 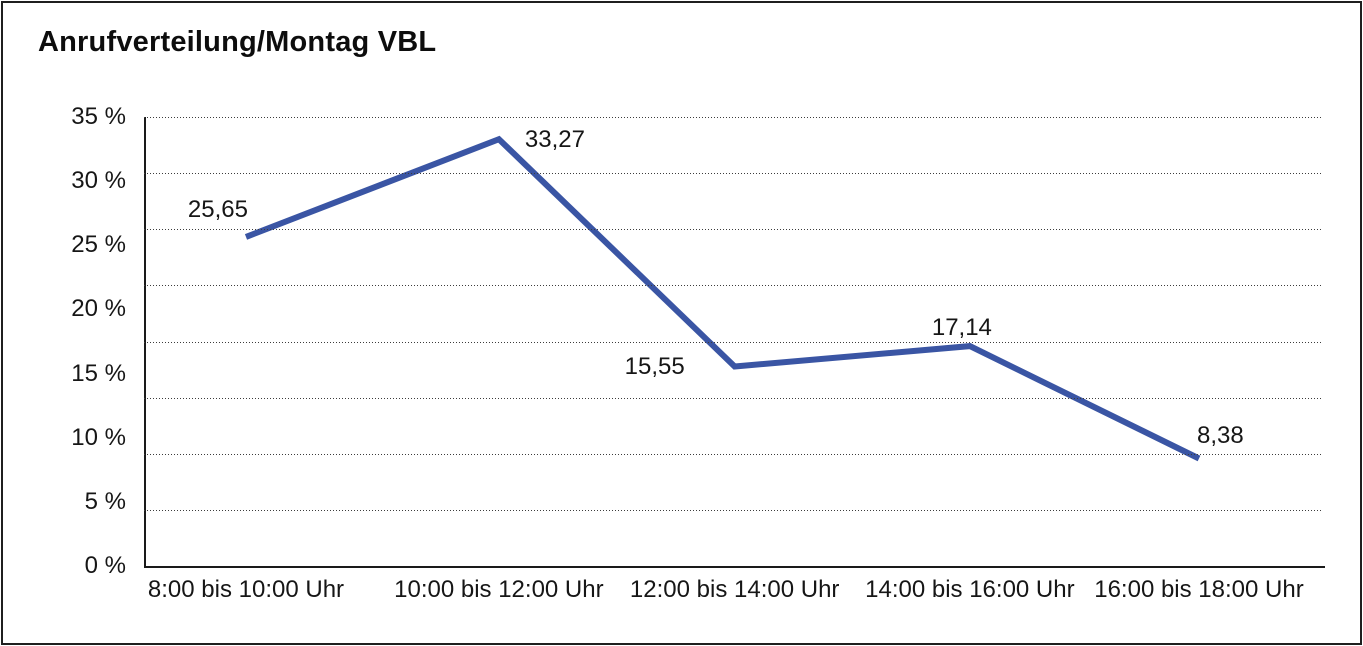 I want to click on y-axis-label: 20 %, so click(x=98, y=309).